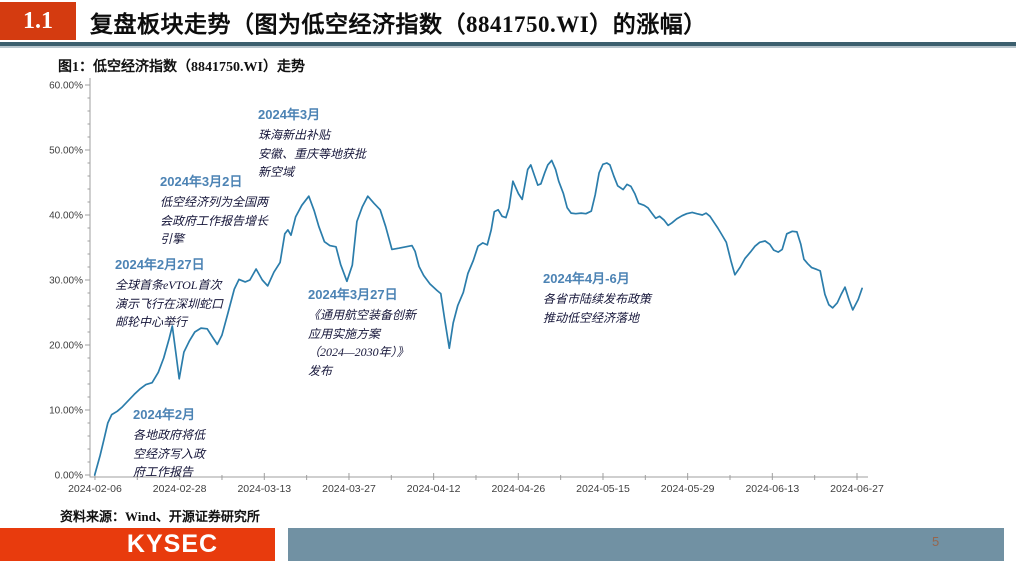  Describe the element at coordinates (362, 343) in the screenshot. I see `annotation-text: 《通用航空装备创新 应用实施方案 （2024—2030年）》 发布` at that location.